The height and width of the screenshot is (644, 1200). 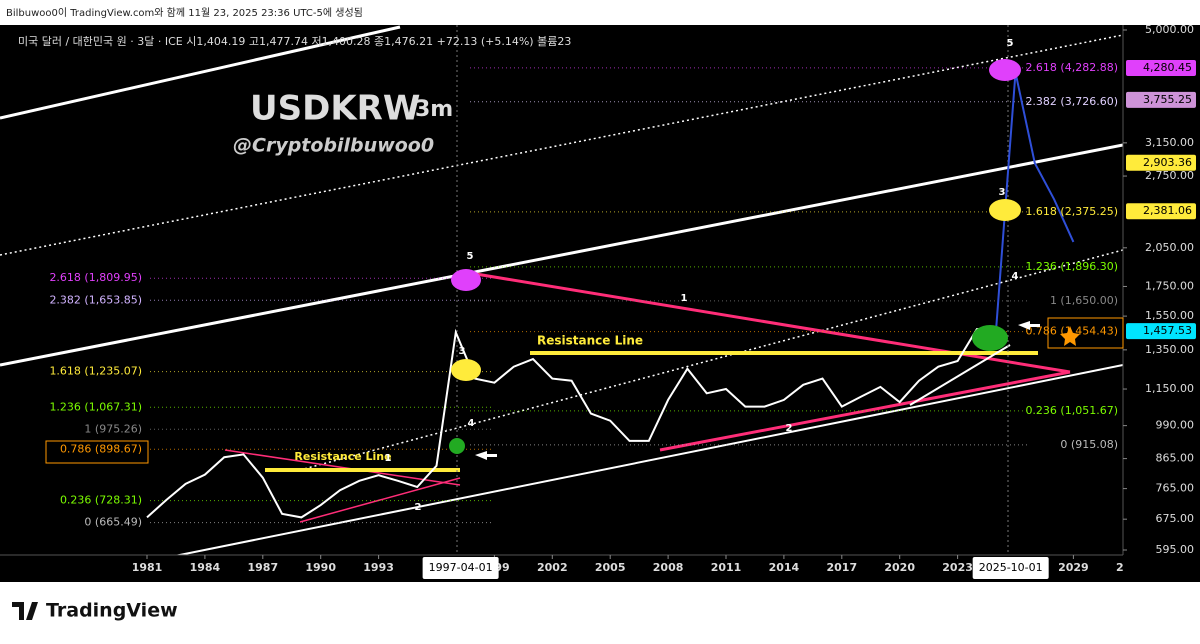 I want to click on fib-label: 2.618 (1,809.95), so click(x=95, y=277).